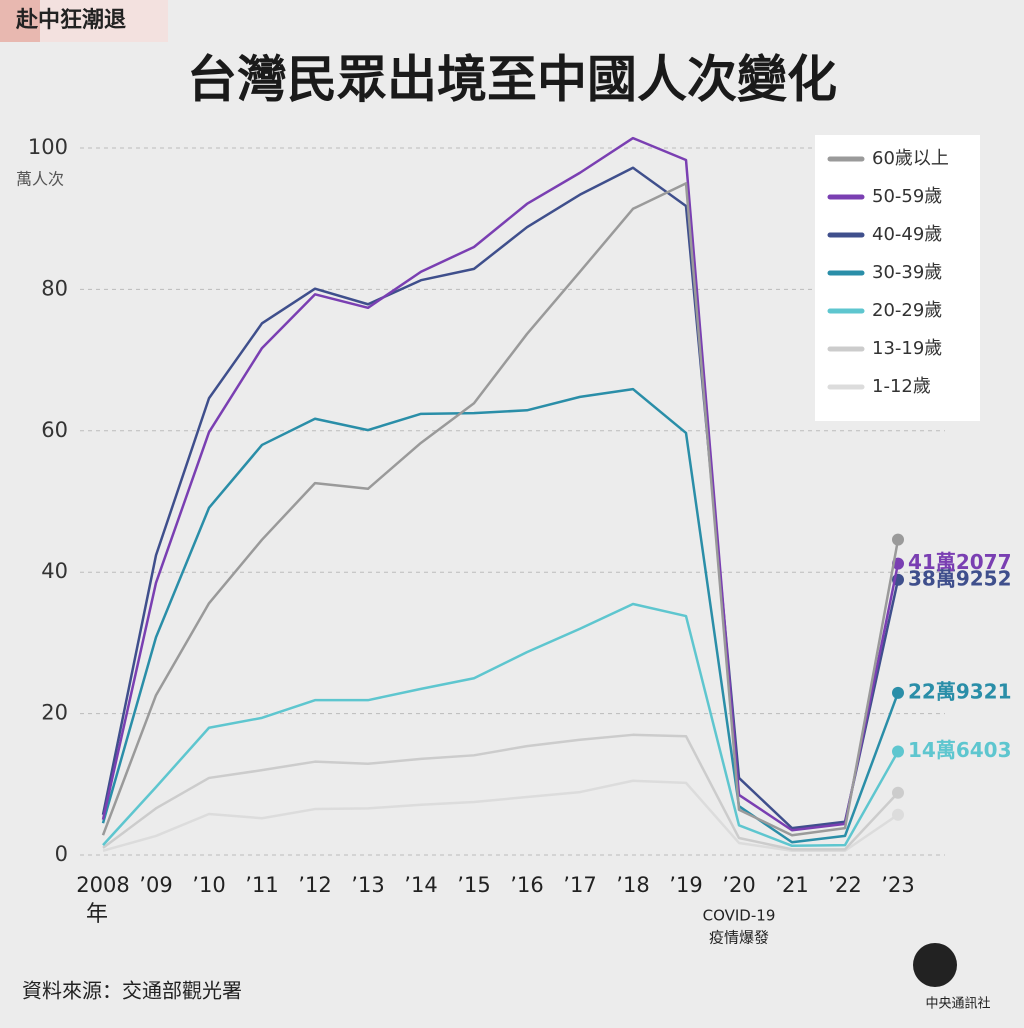 Image resolution: width=1024 pixels, height=1028 pixels. Describe the element at coordinates (739, 938) in the screenshot. I see `annotation: 疫情爆發` at that location.